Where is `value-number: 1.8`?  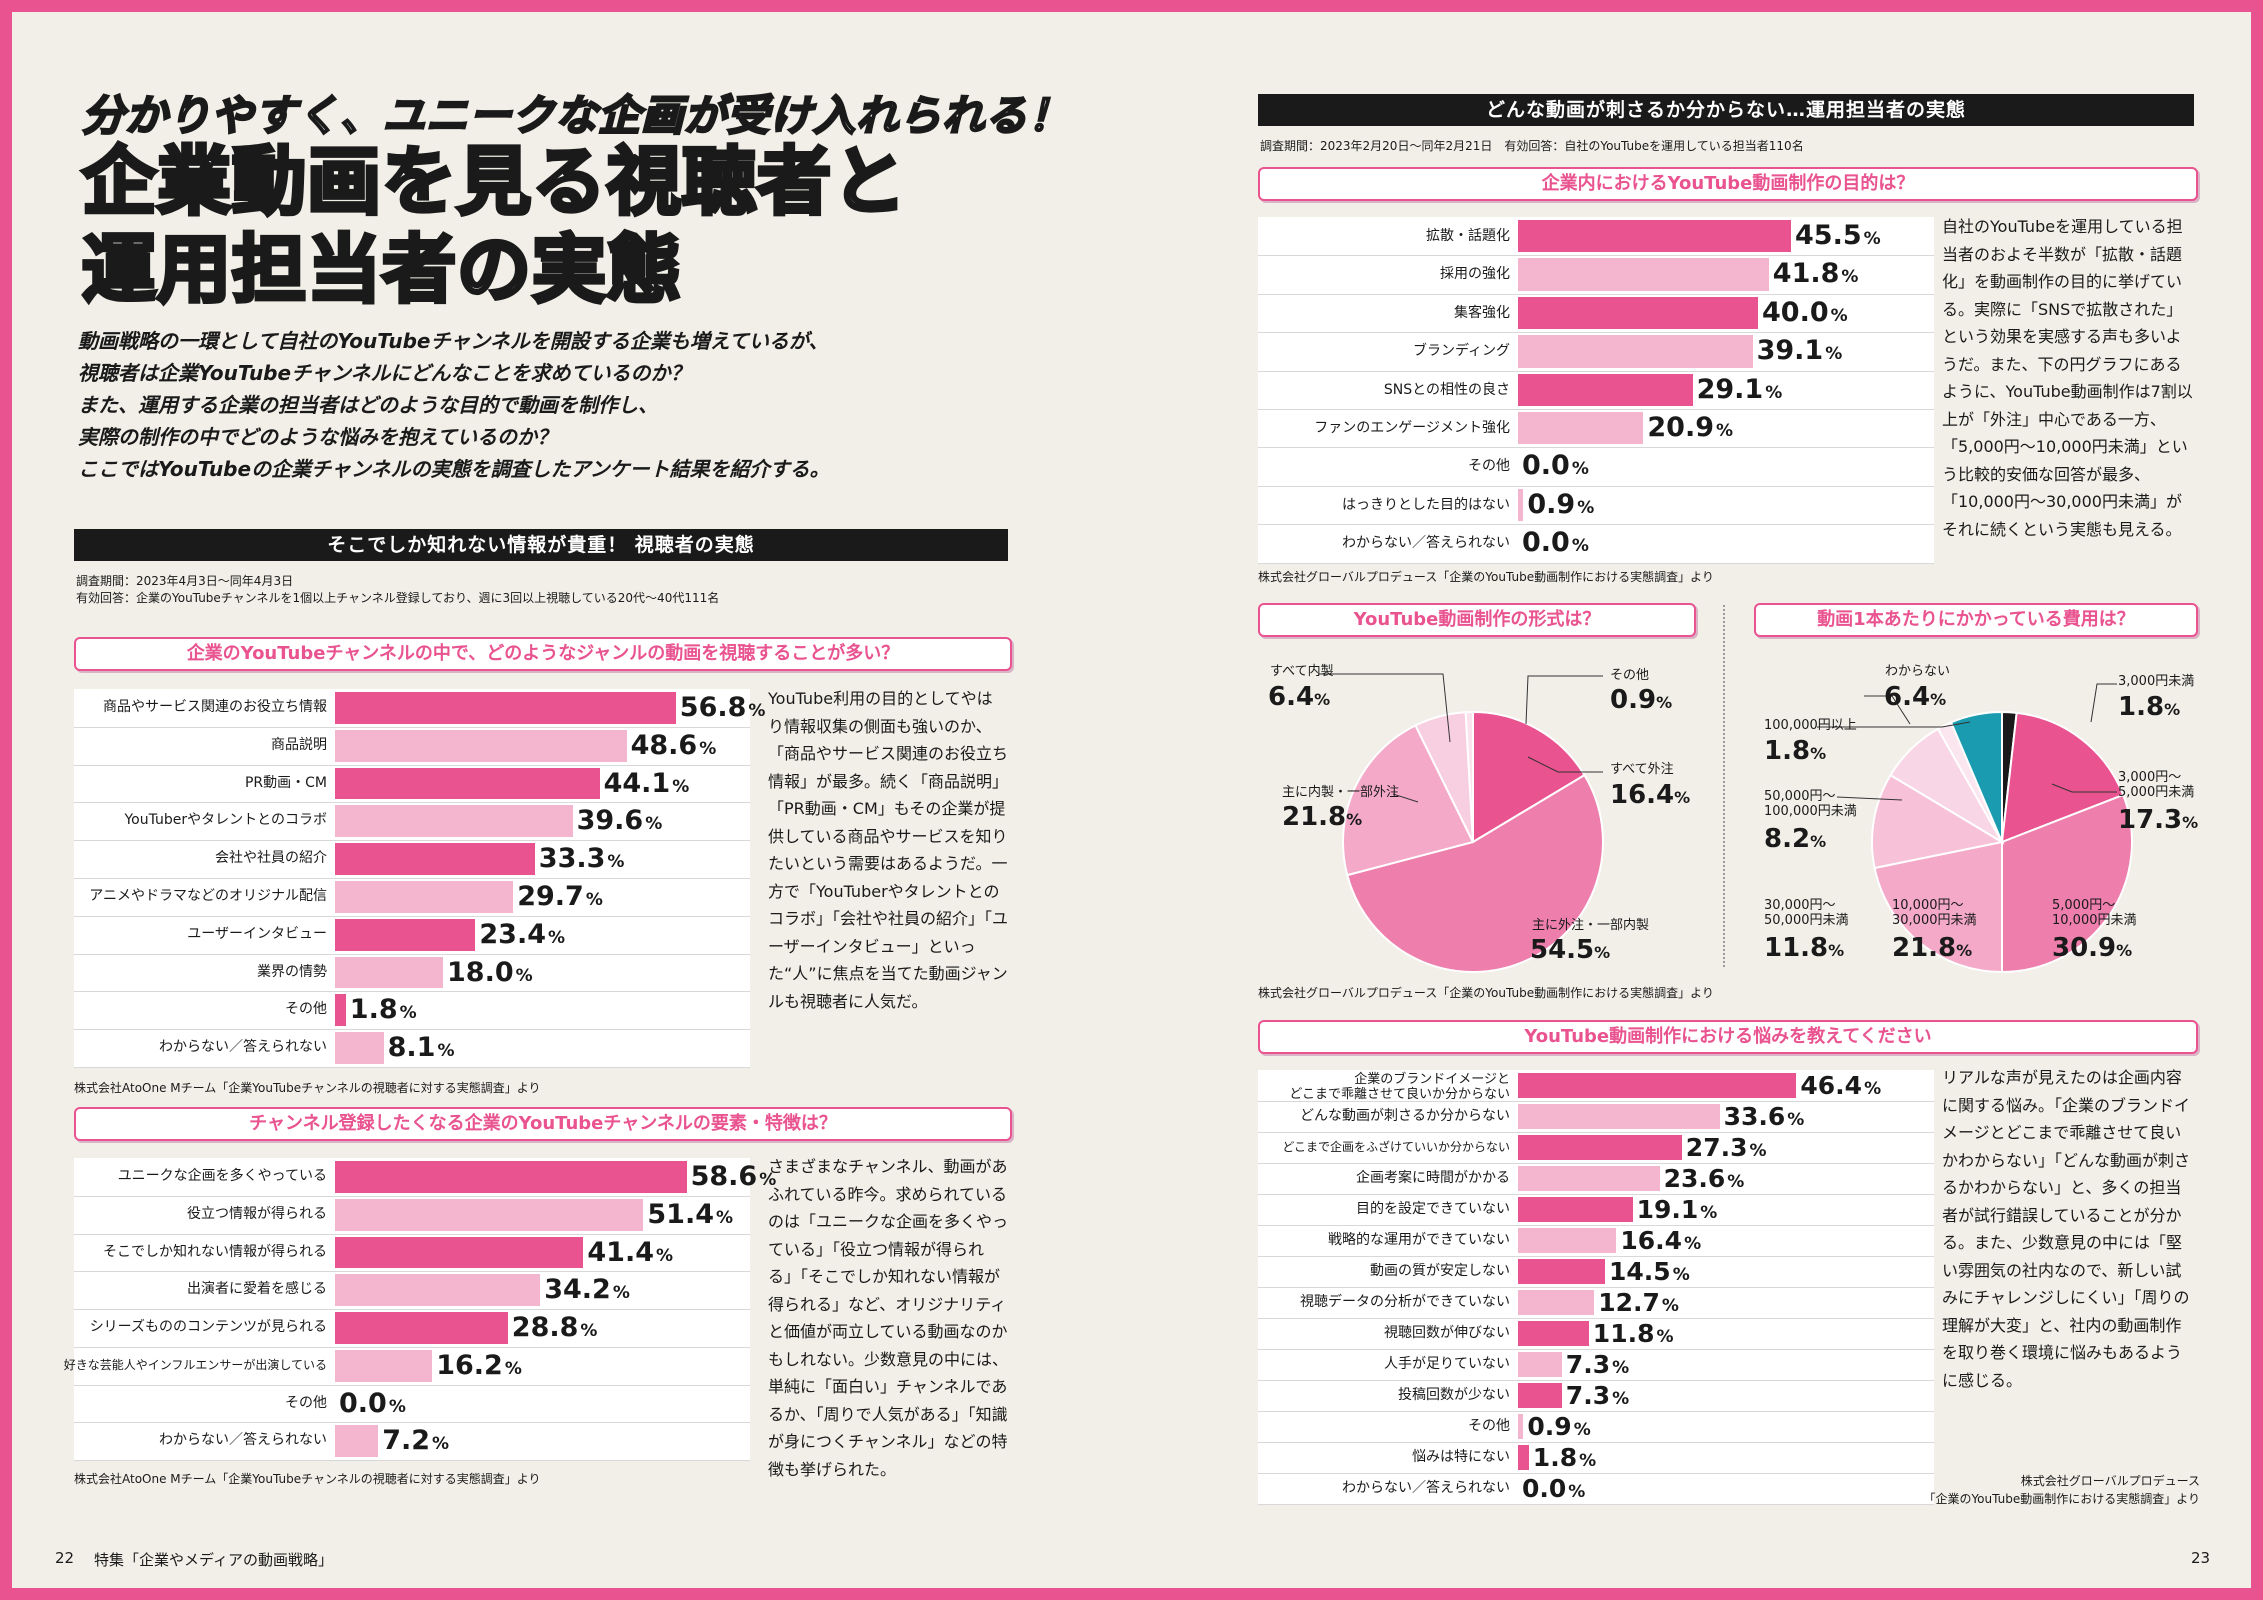 value-number: 1.8 is located at coordinates (1555, 1457).